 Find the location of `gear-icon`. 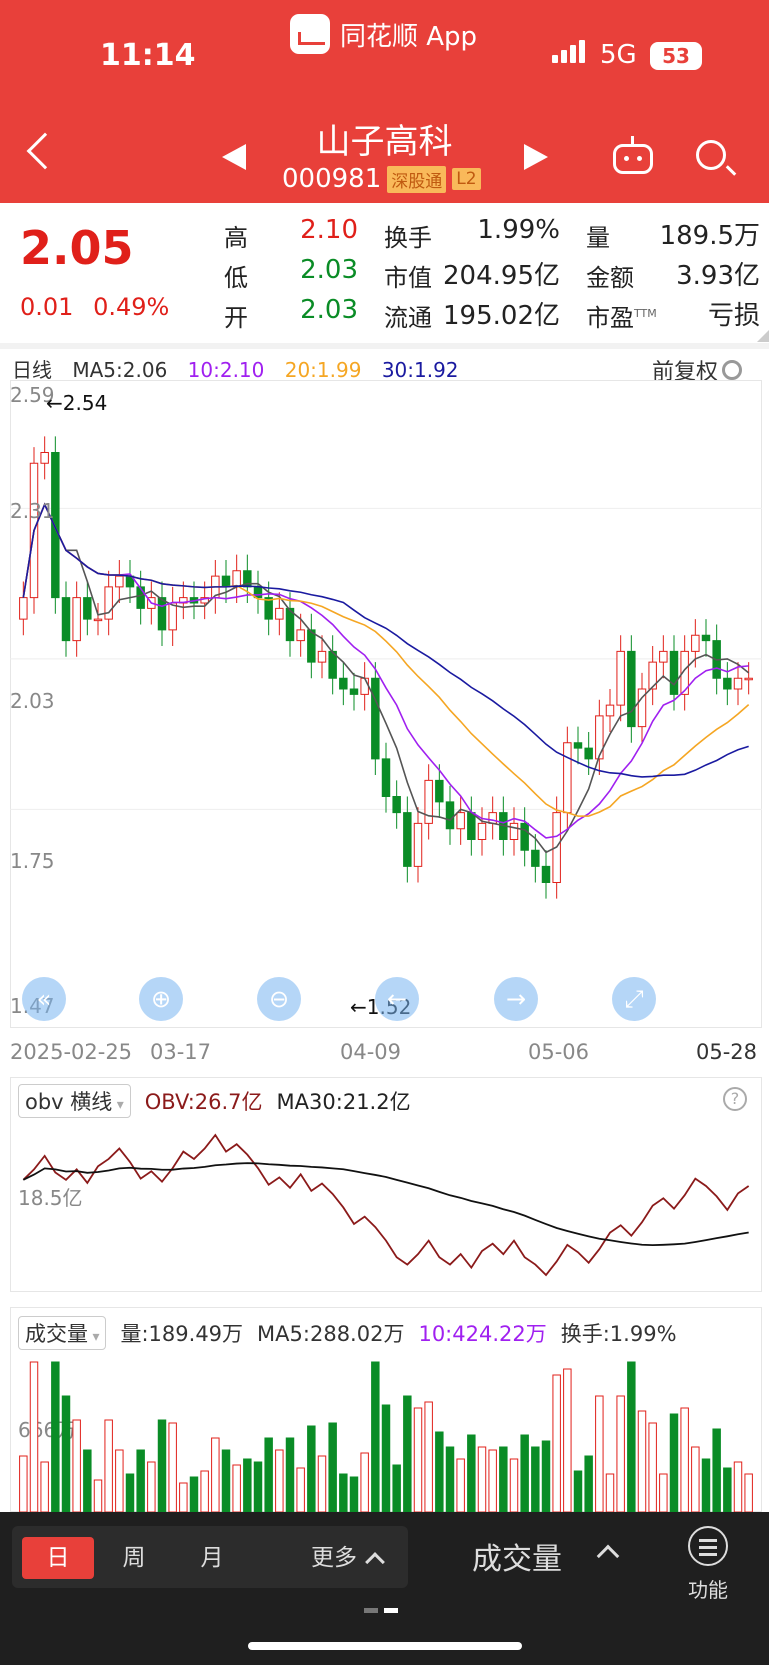

gear-icon is located at coordinates (732, 370).